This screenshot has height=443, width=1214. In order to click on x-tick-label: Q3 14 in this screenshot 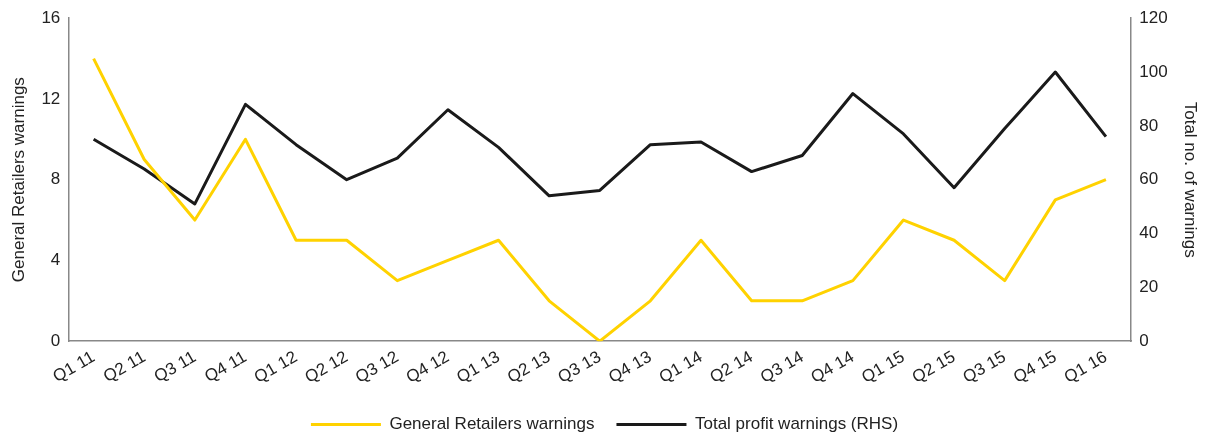, I will do `click(782, 367)`.